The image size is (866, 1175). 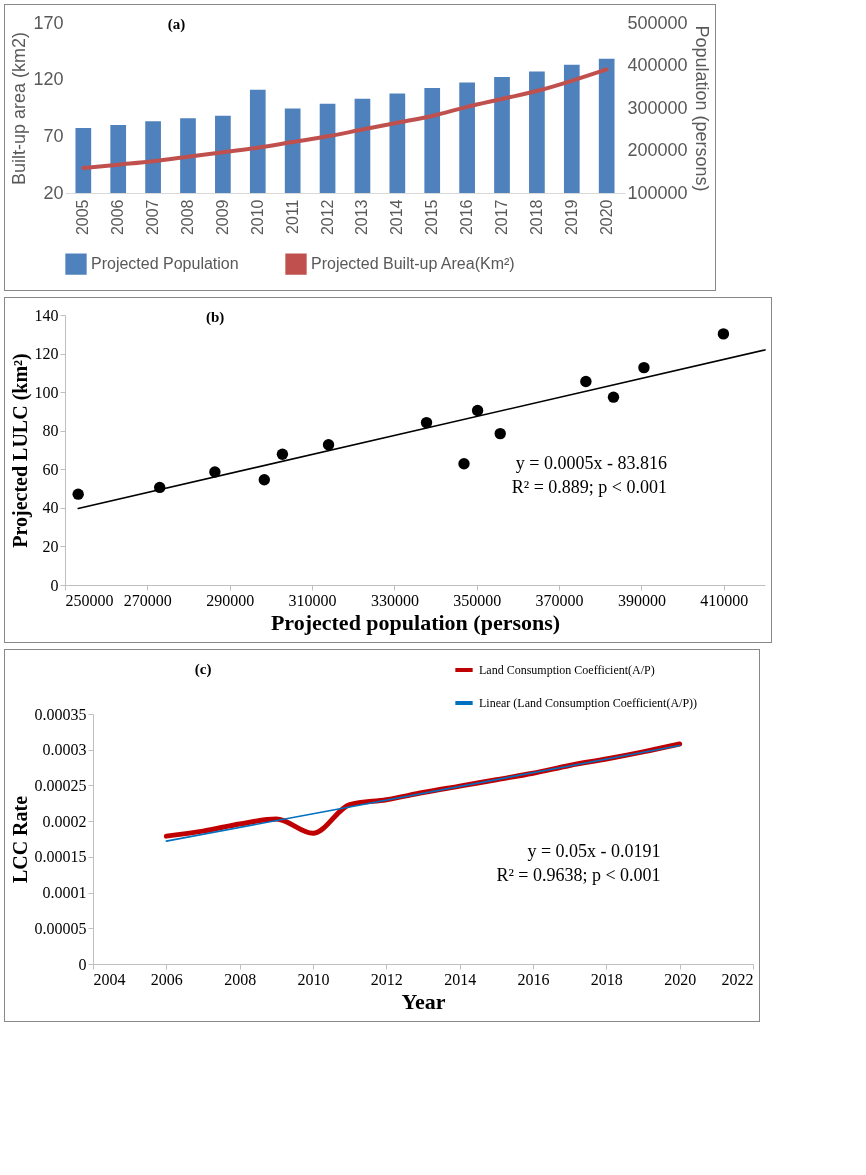 What do you see at coordinates (413, 264) in the screenshot?
I see `legend-label: Projected Built-up Area(Km²)` at bounding box center [413, 264].